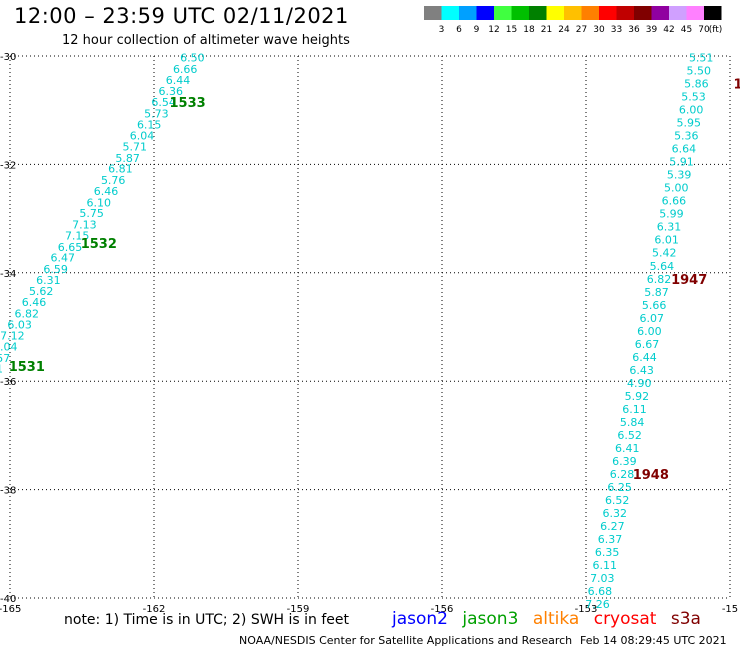 This screenshot has height=650, width=740. Describe the element at coordinates (637, 396) in the screenshot. I see `wave-height-value: 5.92` at that location.